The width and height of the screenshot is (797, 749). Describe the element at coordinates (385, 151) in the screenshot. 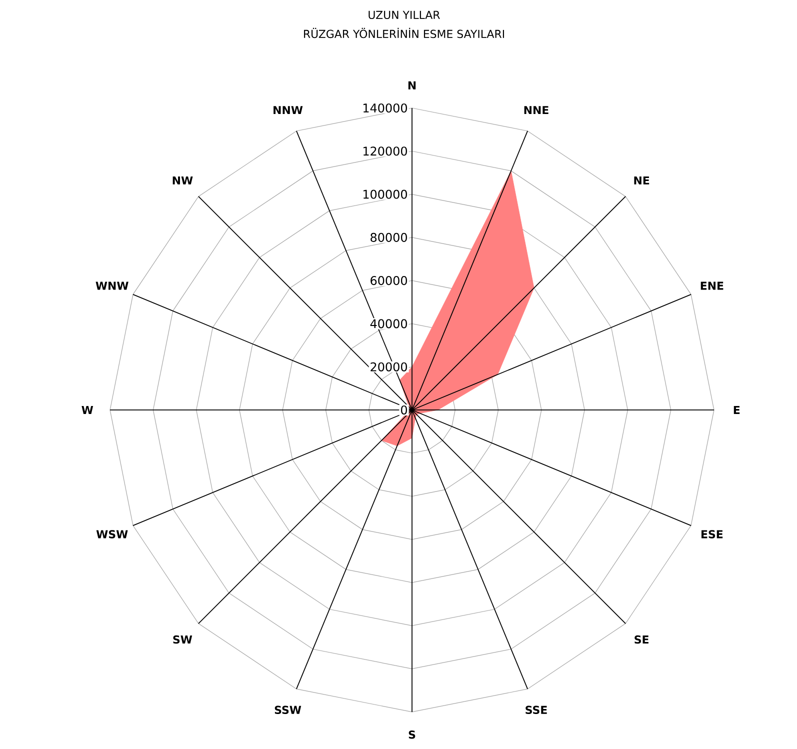

I see `y-tick-label: 120000` at that location.